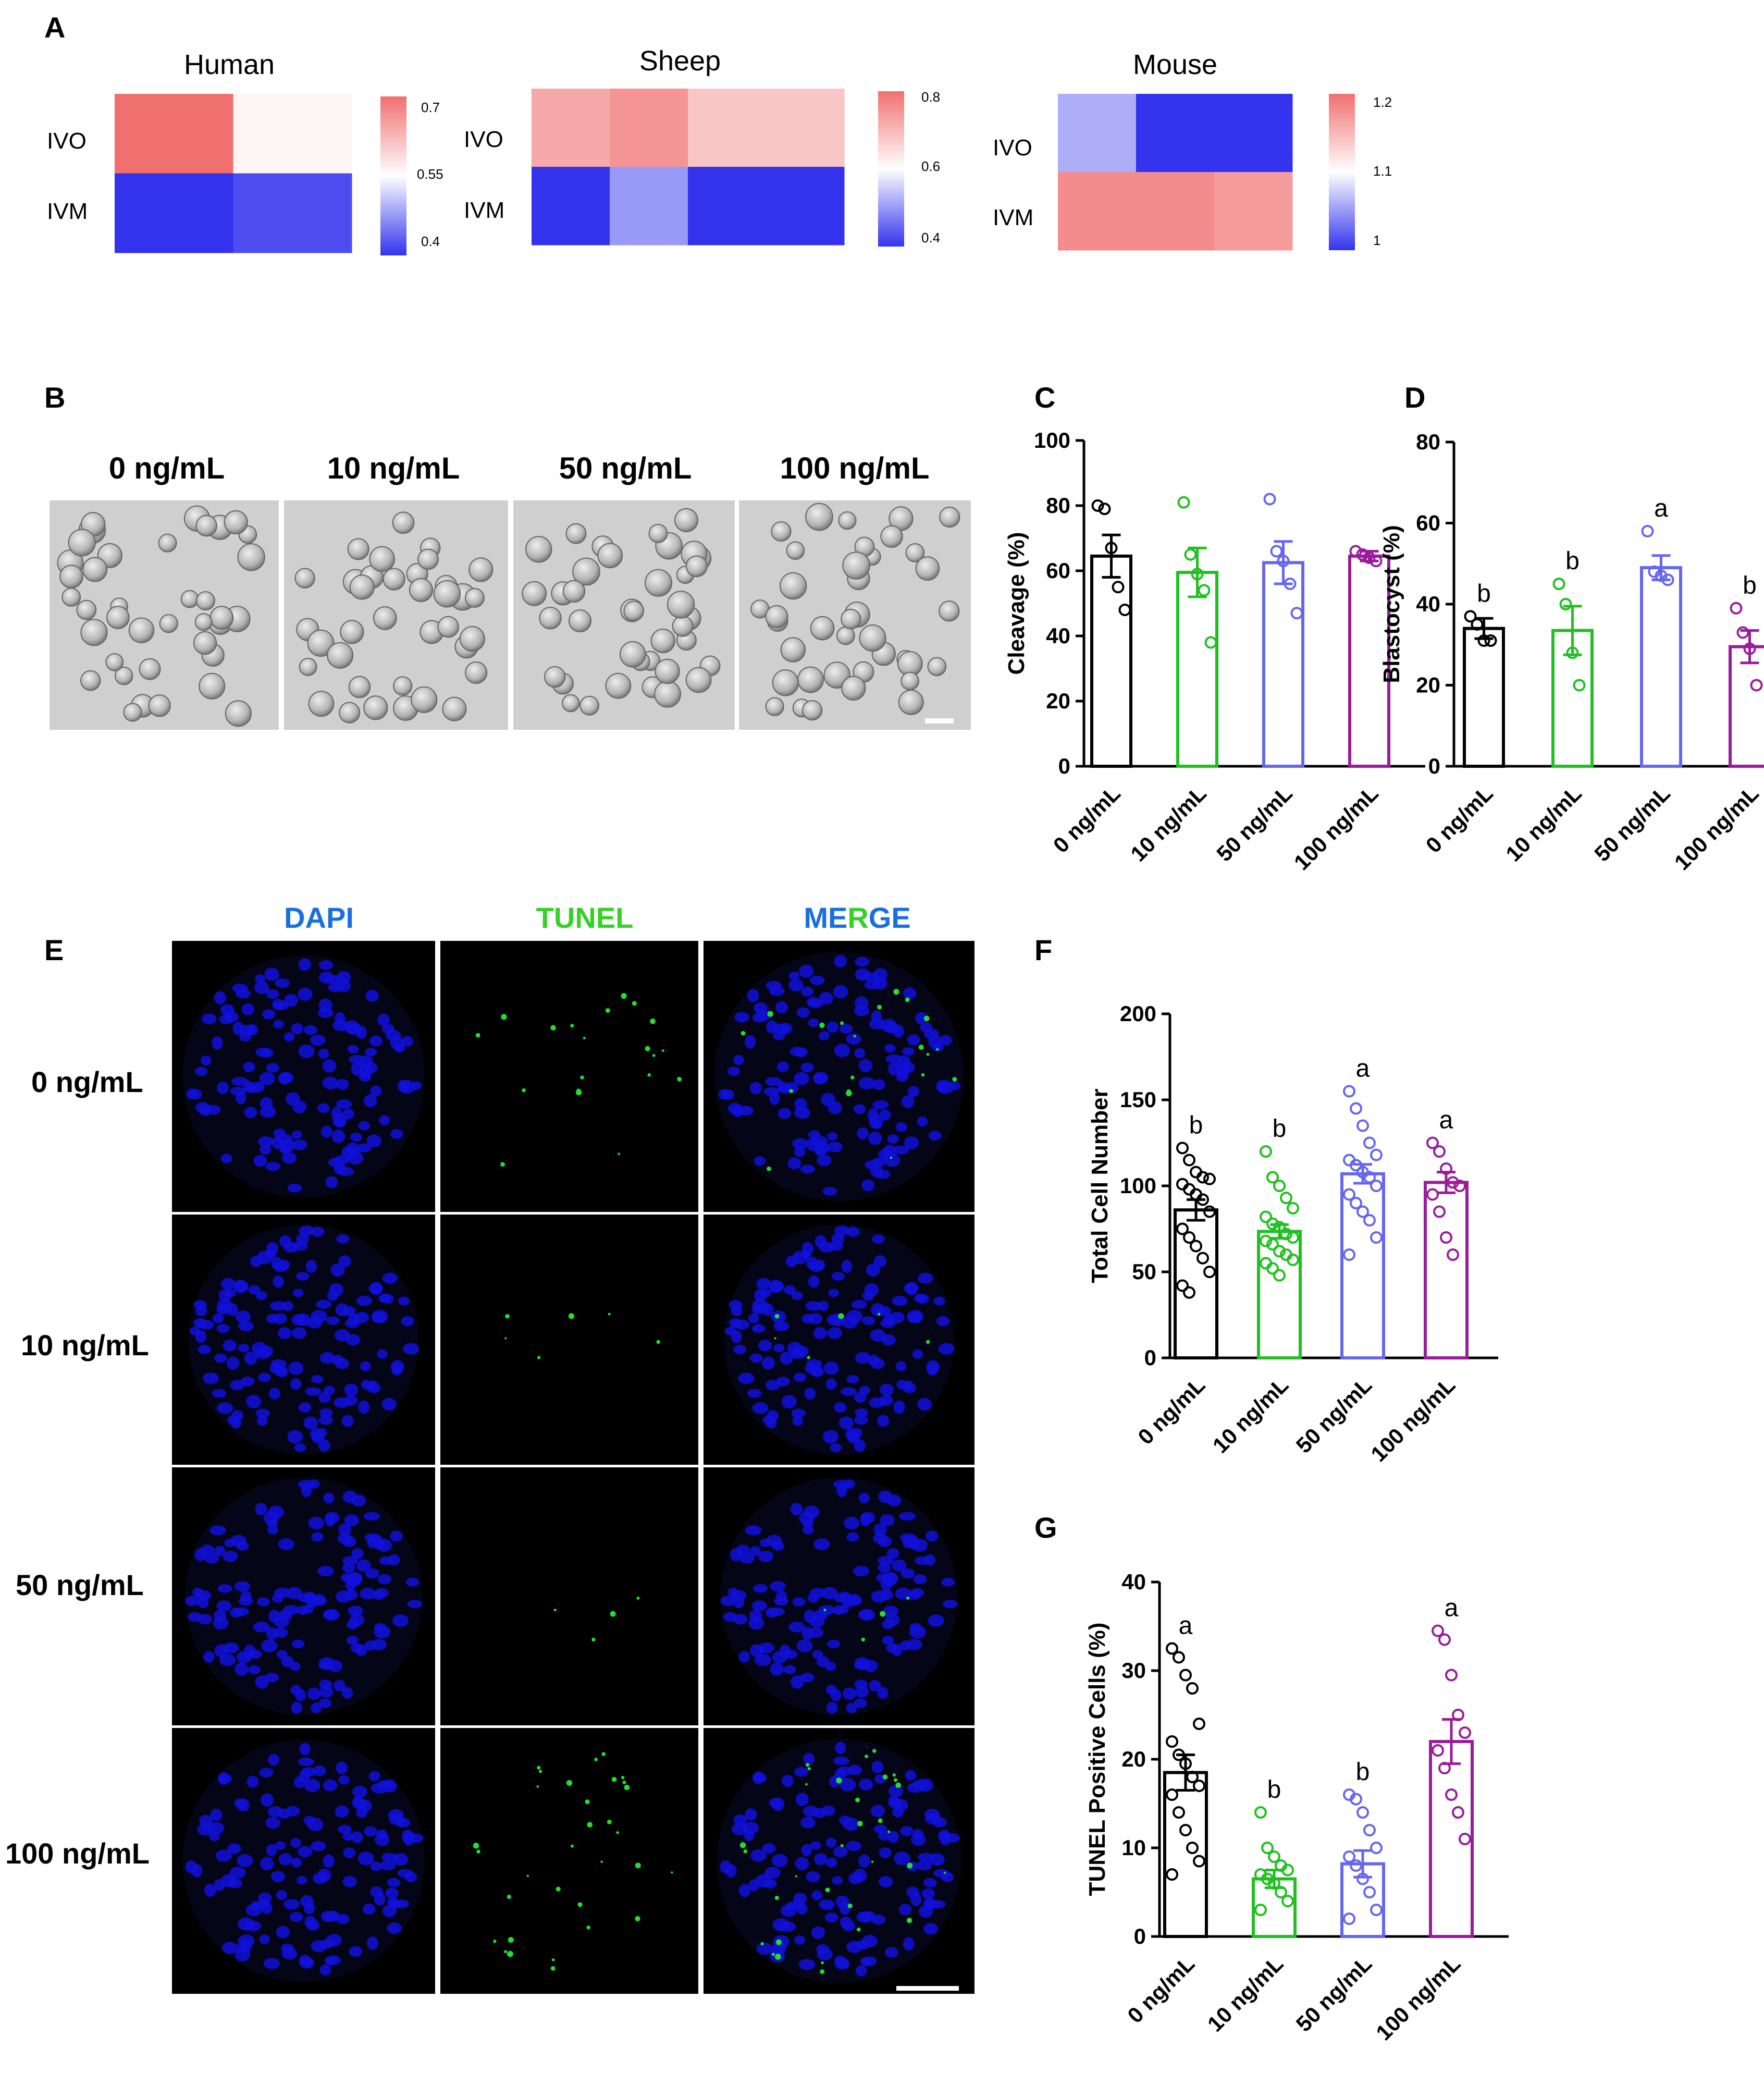  Describe the element at coordinates (396, 615) in the screenshot. I see `brightfield-image` at that location.